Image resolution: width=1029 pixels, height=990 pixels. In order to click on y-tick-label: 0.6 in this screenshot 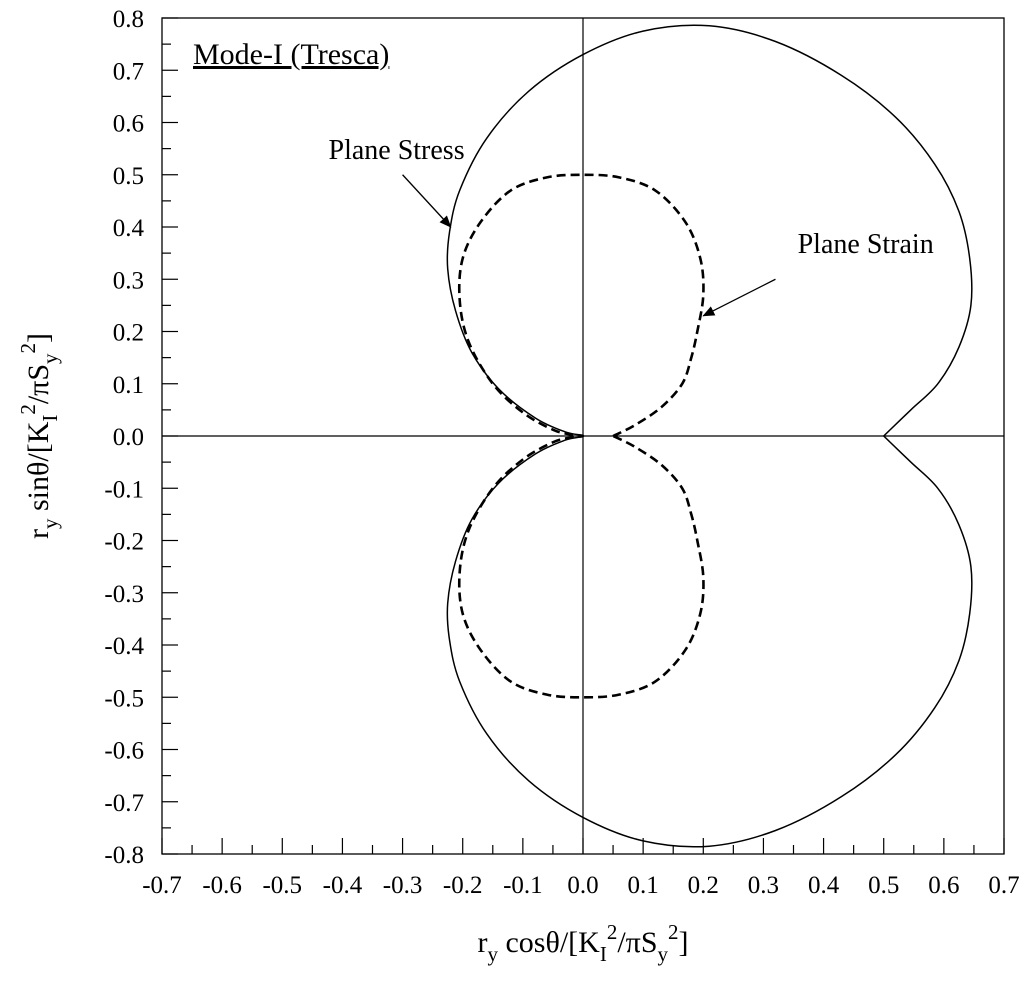, I will do `click(128, 124)`.